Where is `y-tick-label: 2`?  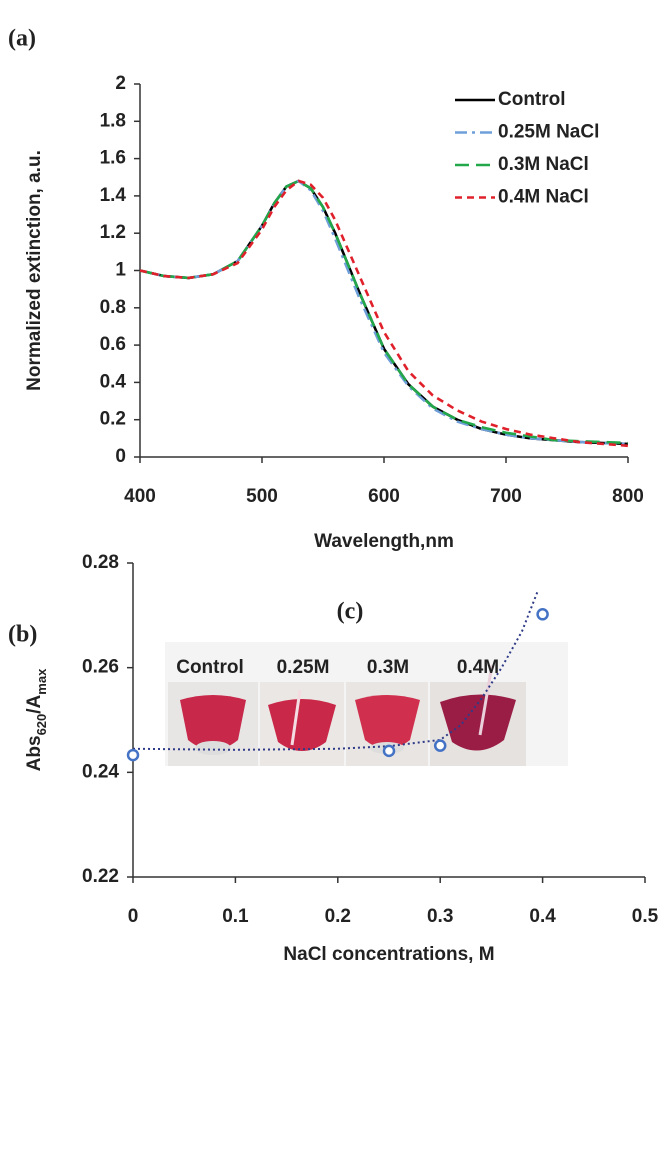 y-tick-label: 2 is located at coordinates (120, 83).